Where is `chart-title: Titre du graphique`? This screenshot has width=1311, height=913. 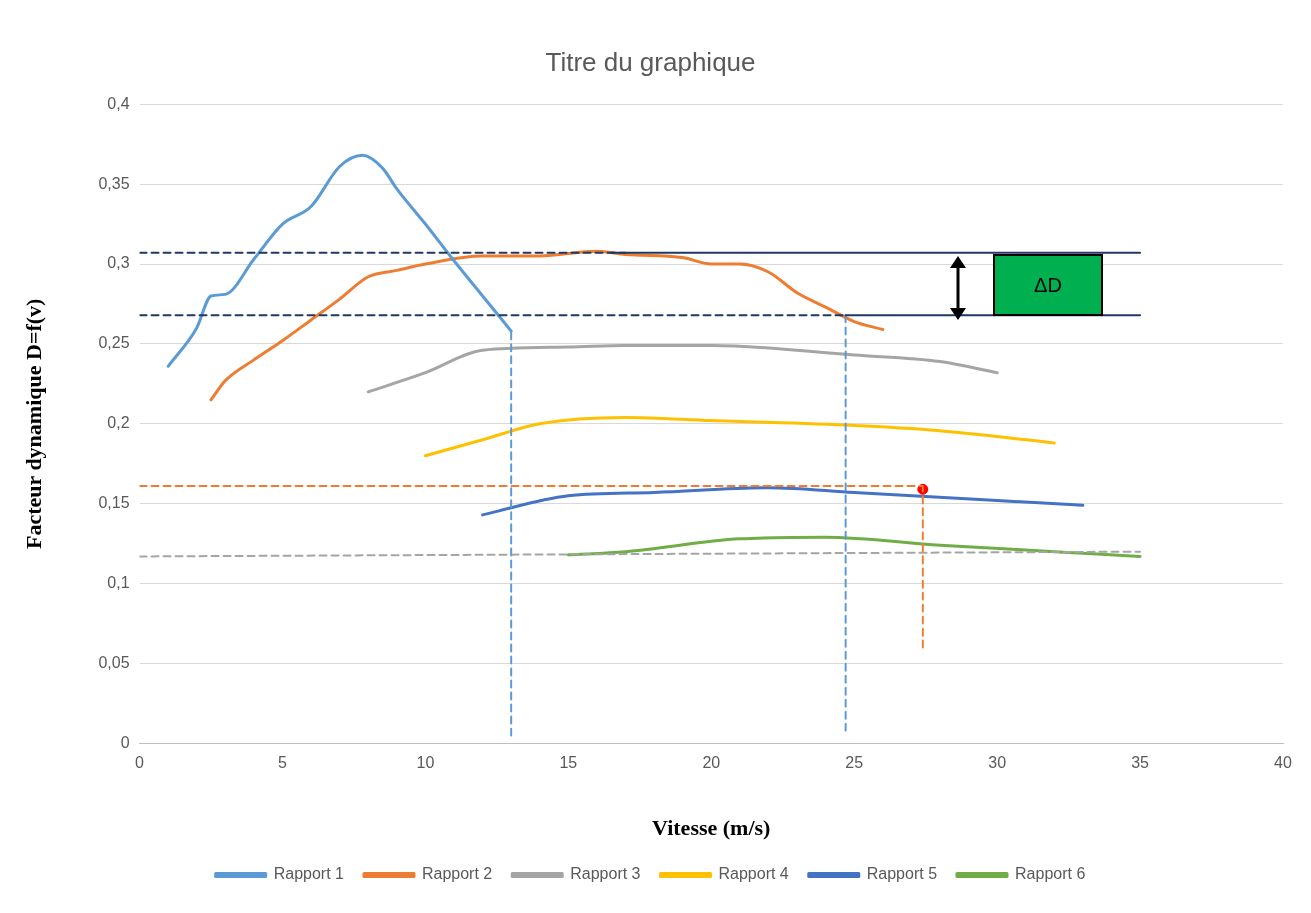
chart-title: Titre du graphique is located at coordinates (650, 61).